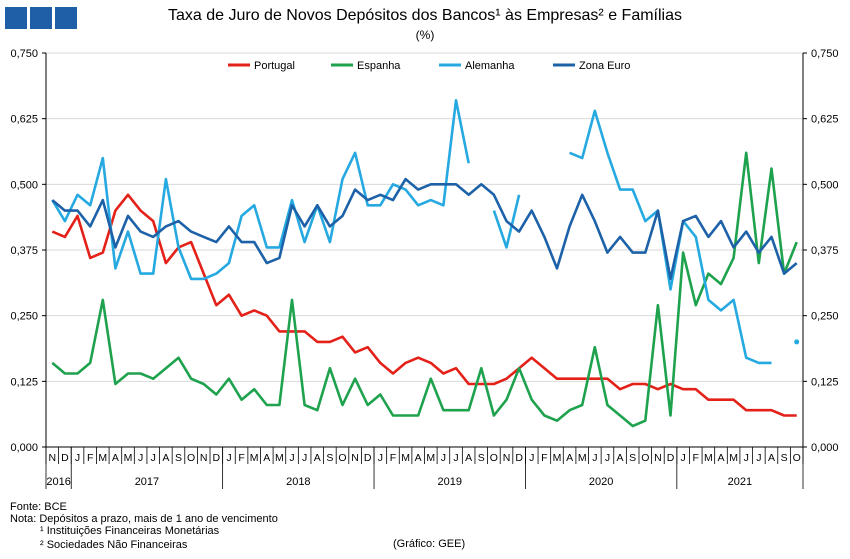  Describe the element at coordinates (825, 317) in the screenshot. I see `y2-tick-label: 0,250` at that location.